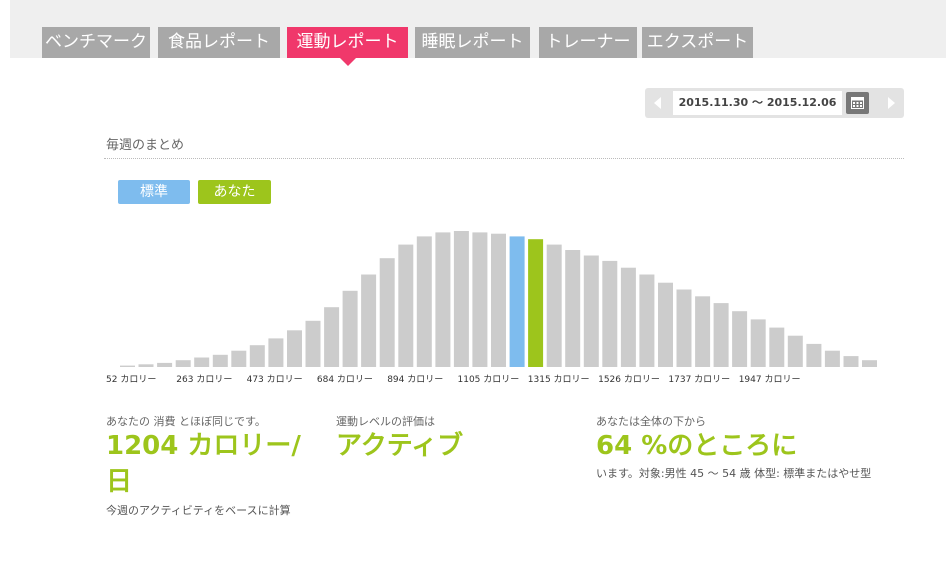 Image resolution: width=946 pixels, height=570 pixels. I want to click on next-week-icon, so click(891, 103).